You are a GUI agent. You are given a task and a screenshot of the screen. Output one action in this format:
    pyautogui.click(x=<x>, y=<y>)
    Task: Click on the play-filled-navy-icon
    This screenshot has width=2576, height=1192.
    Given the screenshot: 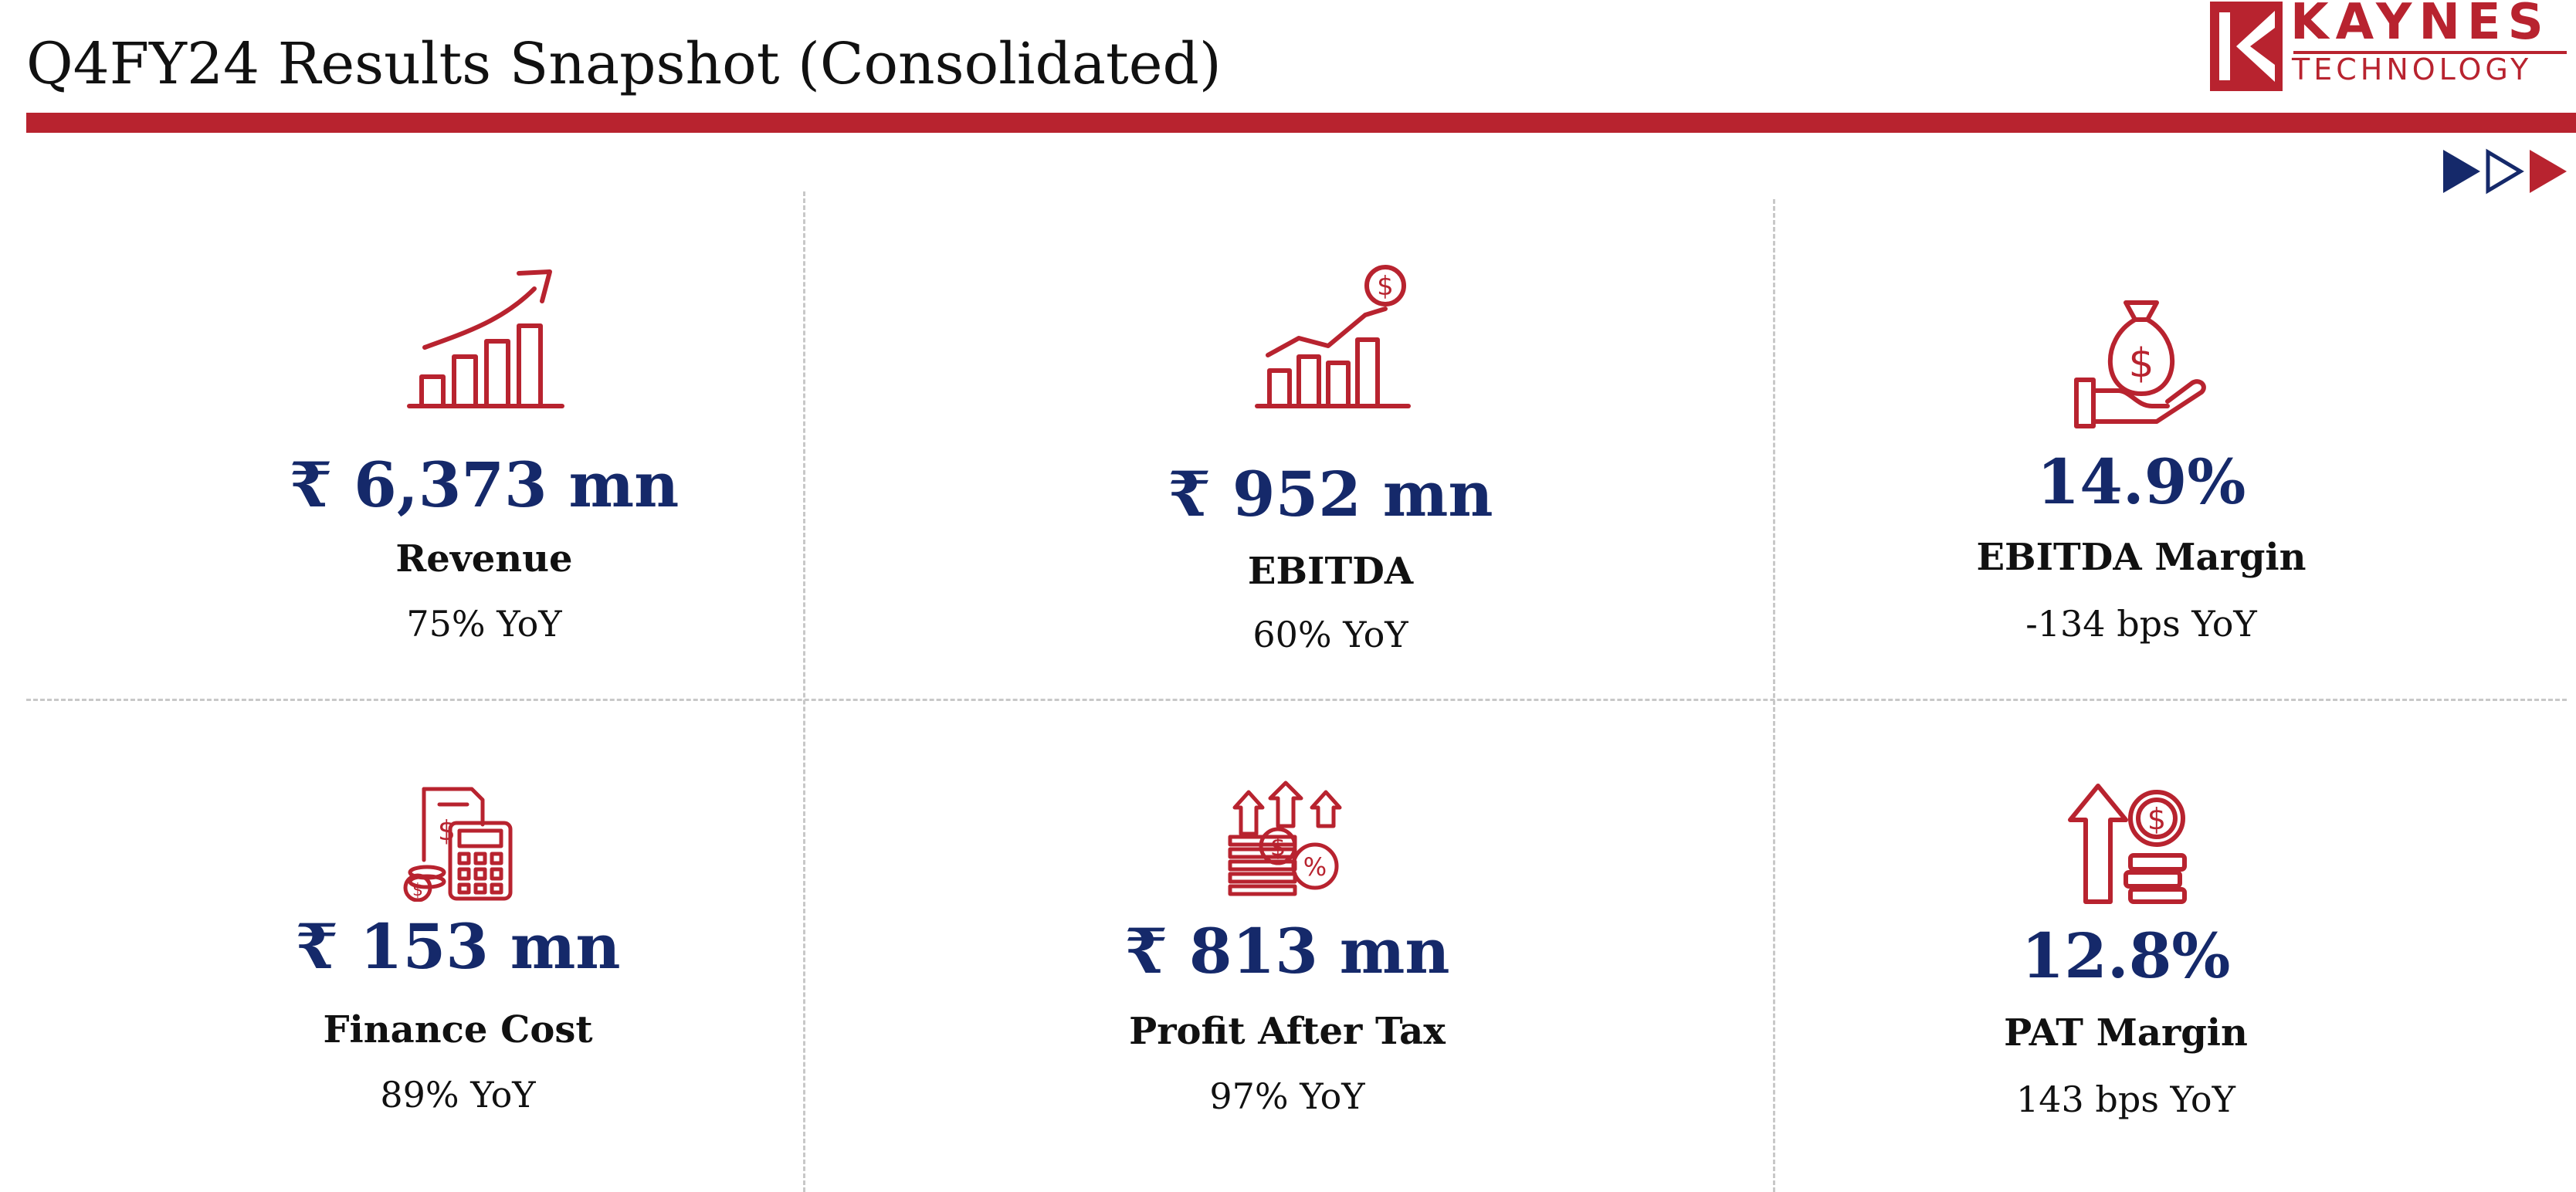 What is the action you would take?
    pyautogui.click(x=2461, y=171)
    